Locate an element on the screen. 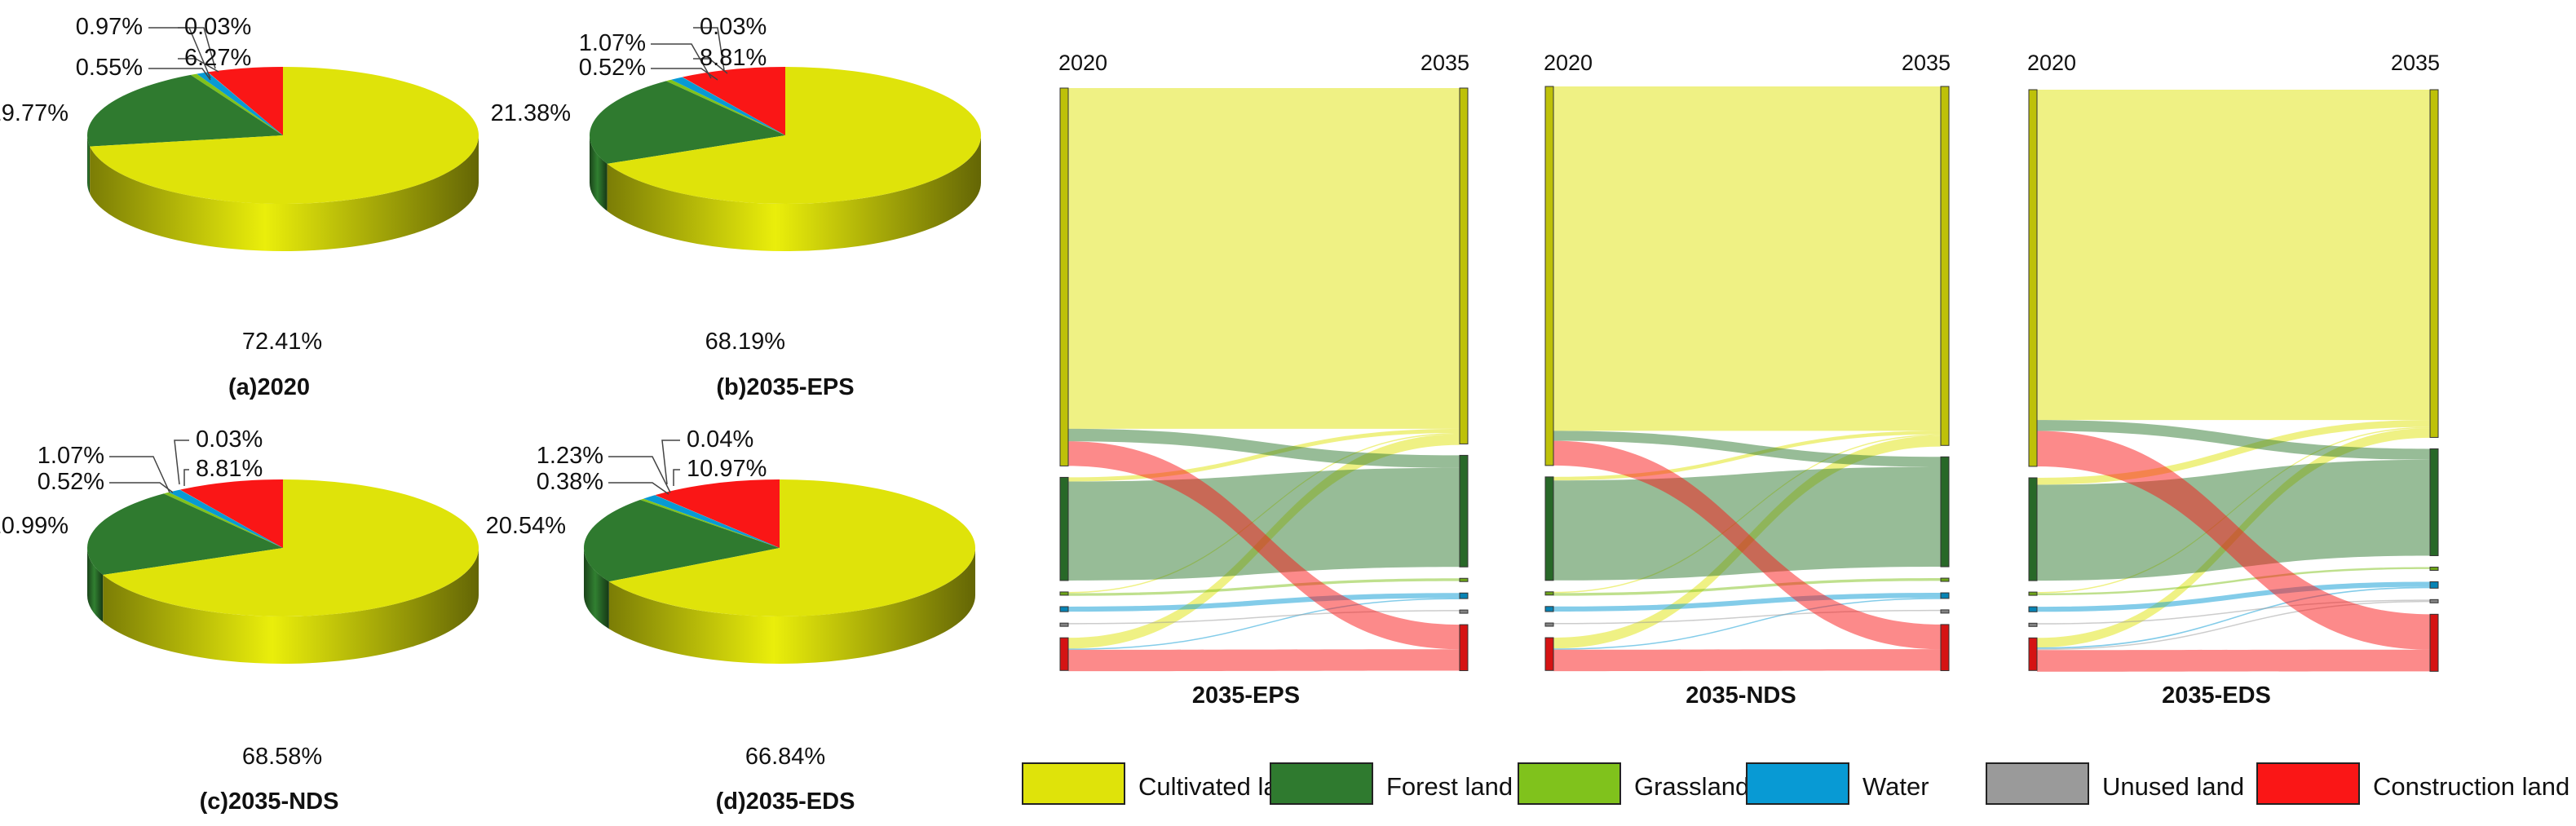  pie-percent-label: 68.58% is located at coordinates (282, 757).